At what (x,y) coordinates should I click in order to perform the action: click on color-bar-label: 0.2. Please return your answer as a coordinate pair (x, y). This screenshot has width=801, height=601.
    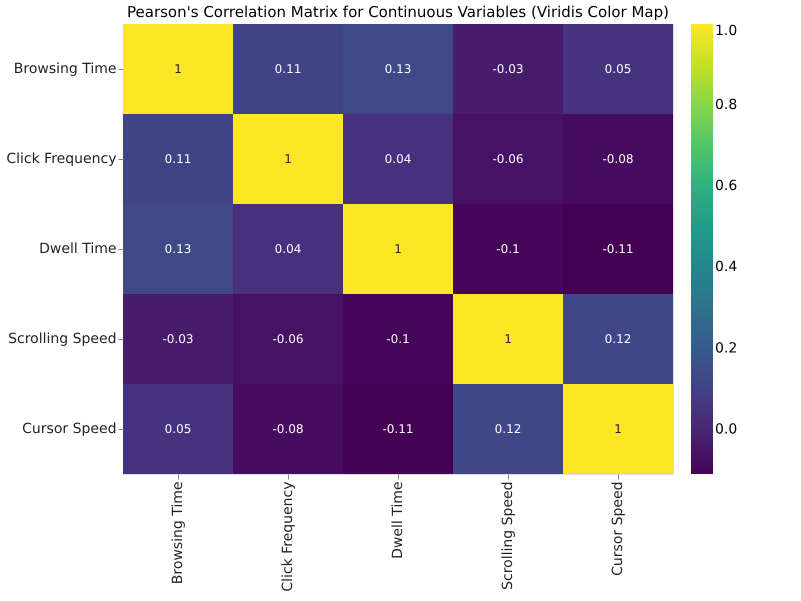
    Looking at the image, I should click on (726, 348).